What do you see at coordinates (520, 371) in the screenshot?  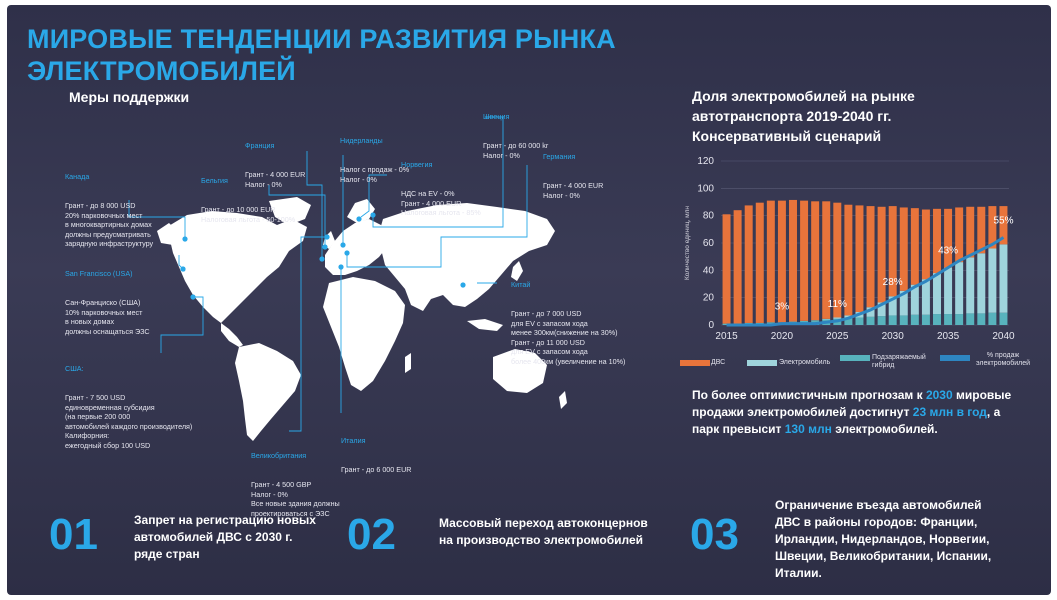 I see `australia-shape` at bounding box center [520, 371].